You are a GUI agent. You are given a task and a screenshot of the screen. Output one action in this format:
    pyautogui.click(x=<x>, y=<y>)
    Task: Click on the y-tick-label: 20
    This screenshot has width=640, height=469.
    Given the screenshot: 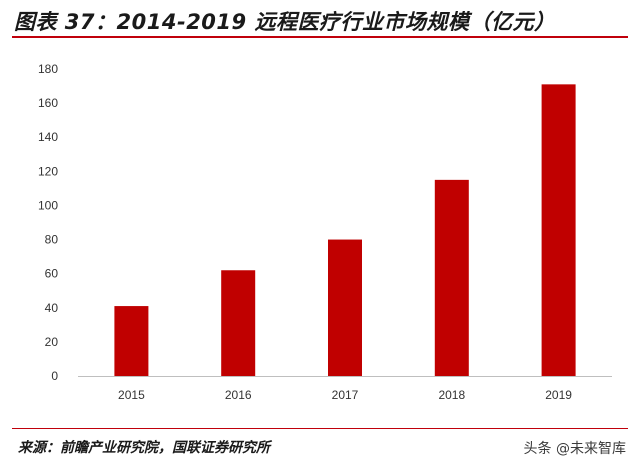 What is the action you would take?
    pyautogui.click(x=52, y=342)
    